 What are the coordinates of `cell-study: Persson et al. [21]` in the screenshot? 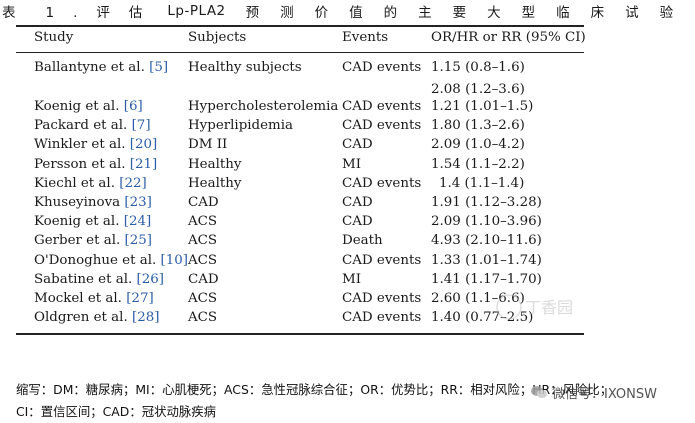 It's located at (95, 164).